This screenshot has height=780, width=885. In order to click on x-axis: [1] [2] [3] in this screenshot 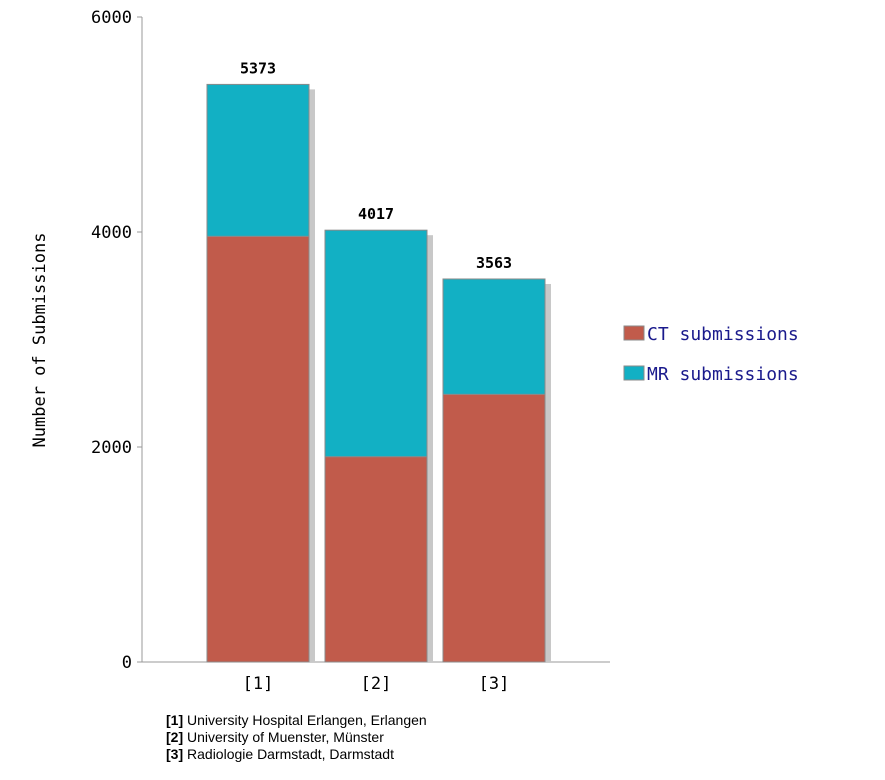, I will do `click(376, 677)`.